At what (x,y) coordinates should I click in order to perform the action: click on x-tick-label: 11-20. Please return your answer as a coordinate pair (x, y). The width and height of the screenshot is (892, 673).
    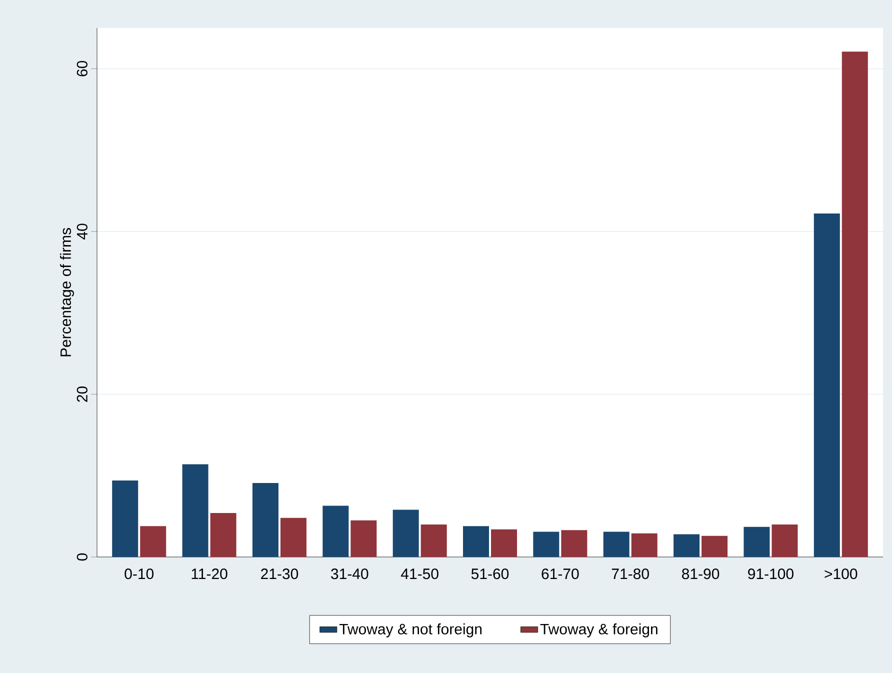
    Looking at the image, I should click on (210, 574).